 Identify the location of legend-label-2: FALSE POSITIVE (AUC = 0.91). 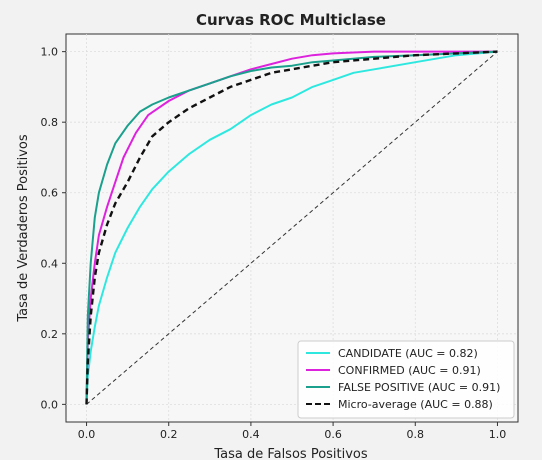
(419, 387).